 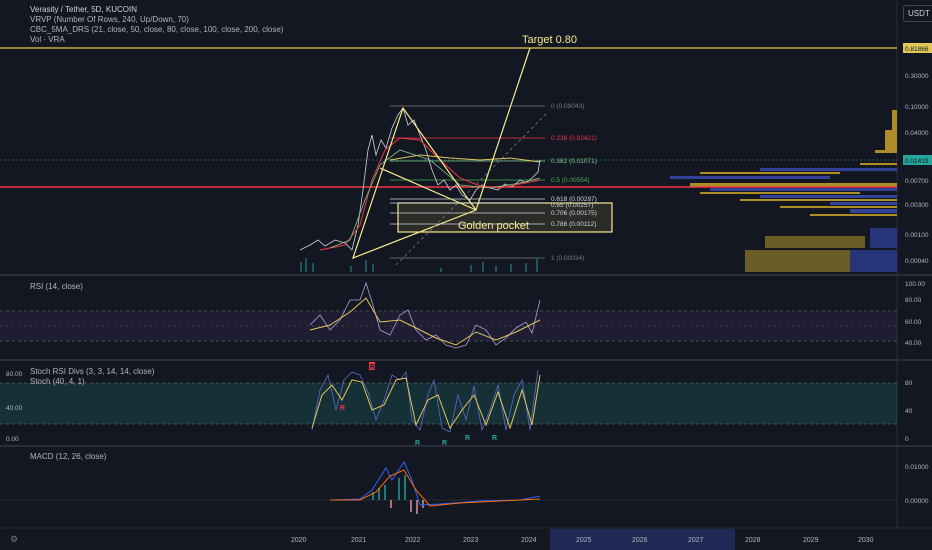 I want to click on svg-text: 40, so click(x=909, y=411).